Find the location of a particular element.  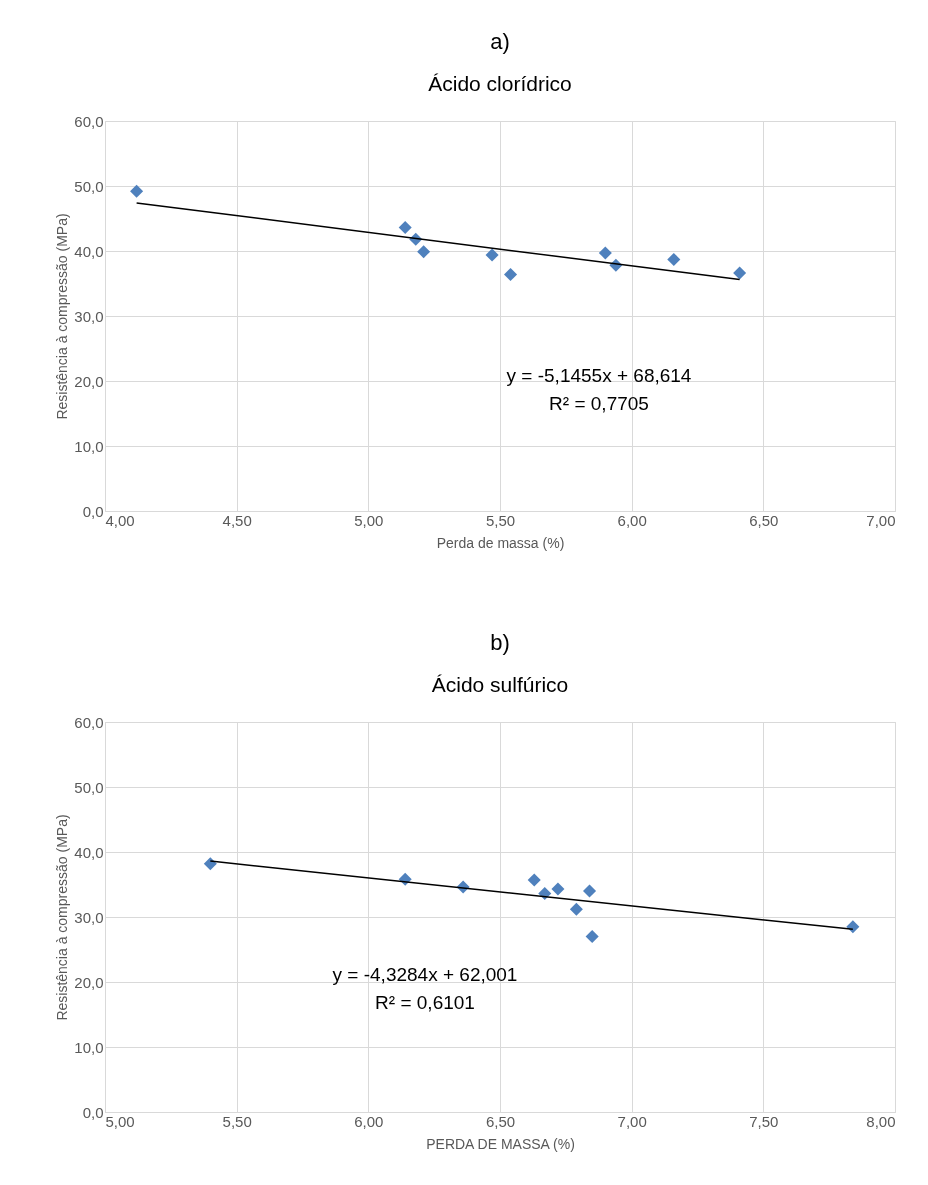

x-tick-label: 7,50 is located at coordinates (764, 1121).